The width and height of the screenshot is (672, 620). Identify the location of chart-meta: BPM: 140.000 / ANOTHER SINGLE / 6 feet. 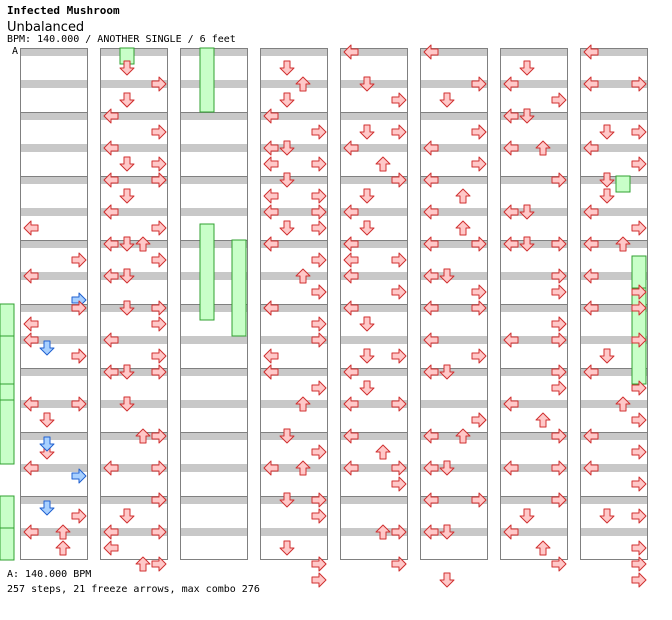
(121, 39).